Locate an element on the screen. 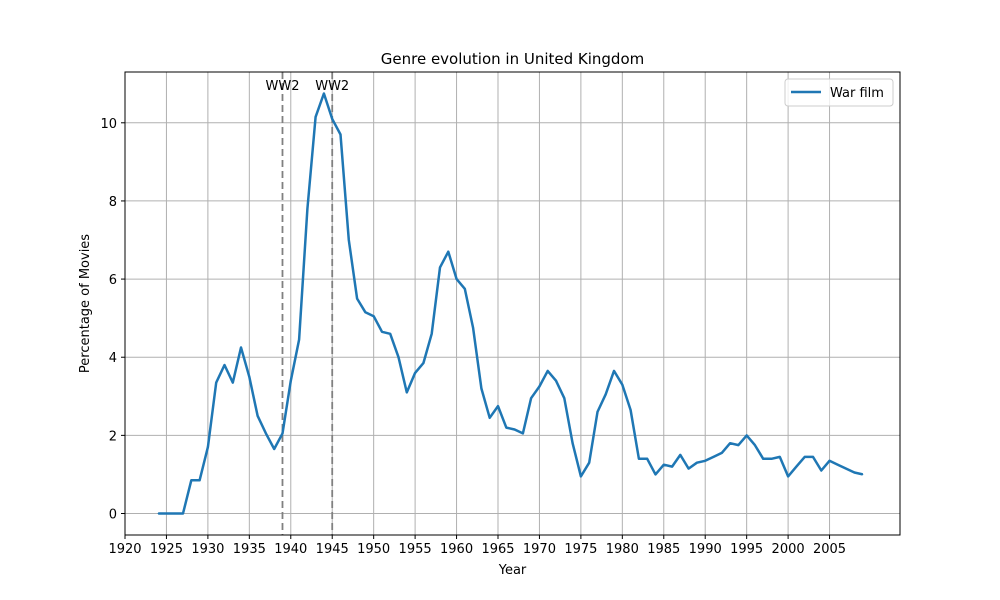 The height and width of the screenshot is (600, 1000). ww2-marker-label: WW2 is located at coordinates (282, 86).